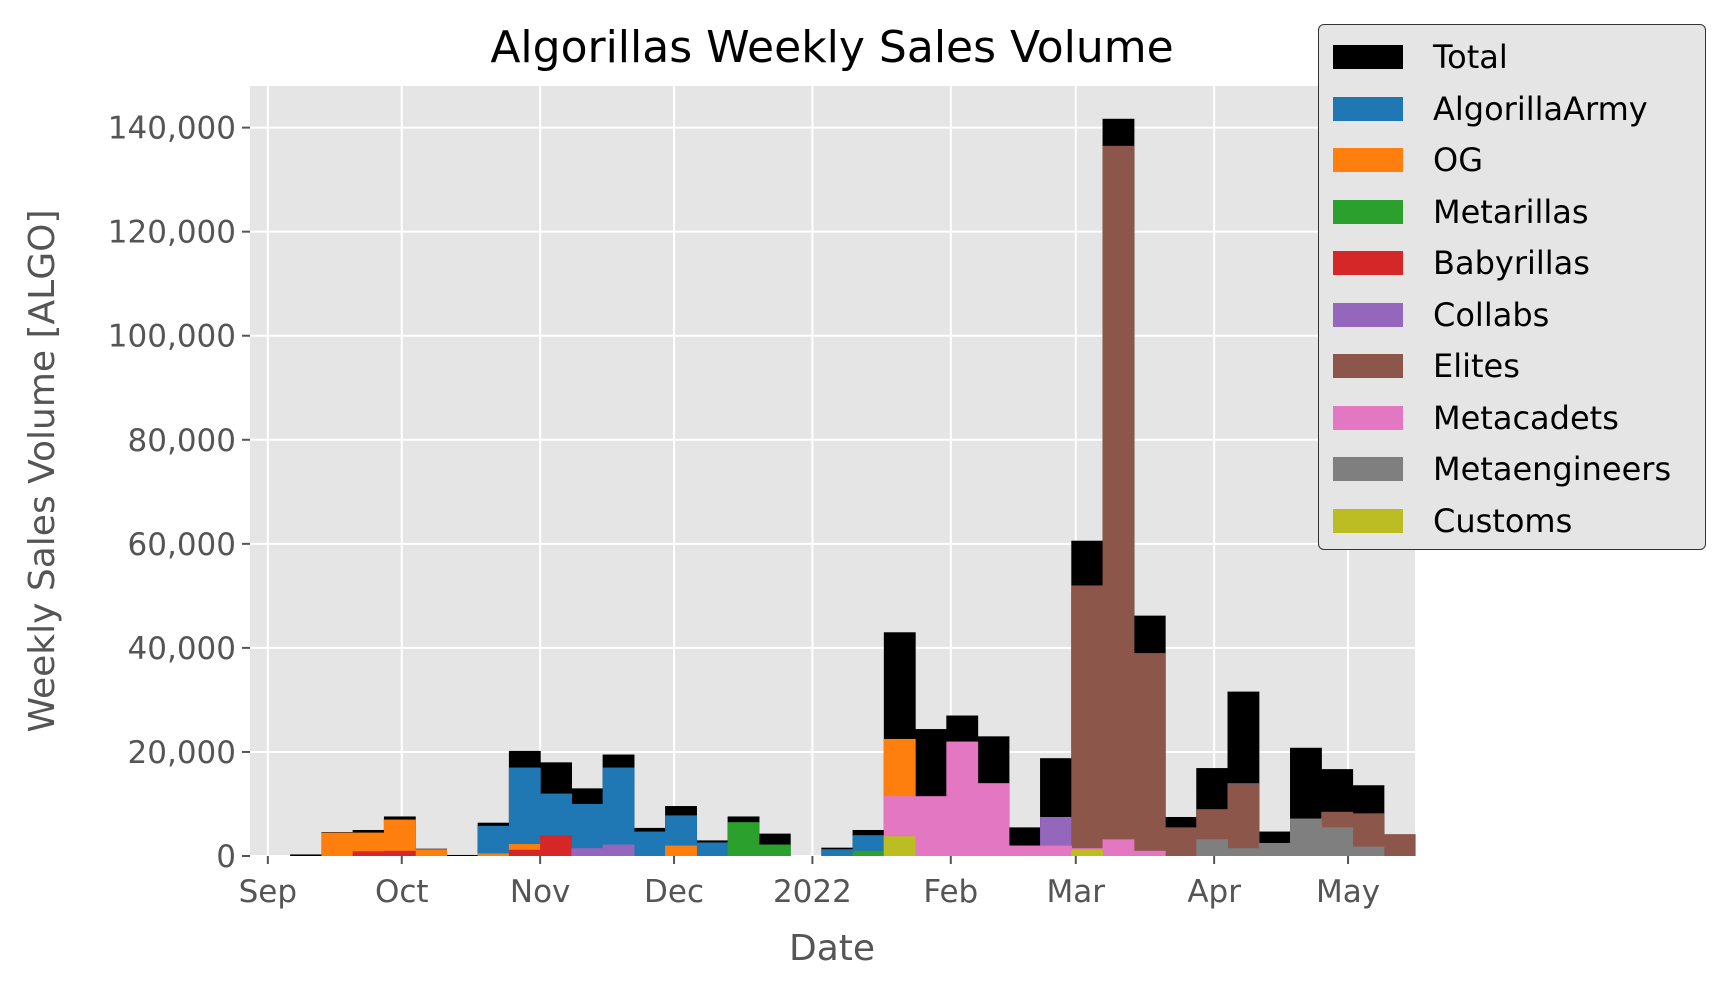  Describe the element at coordinates (832, 948) in the screenshot. I see `x-axis-label: Date` at that location.